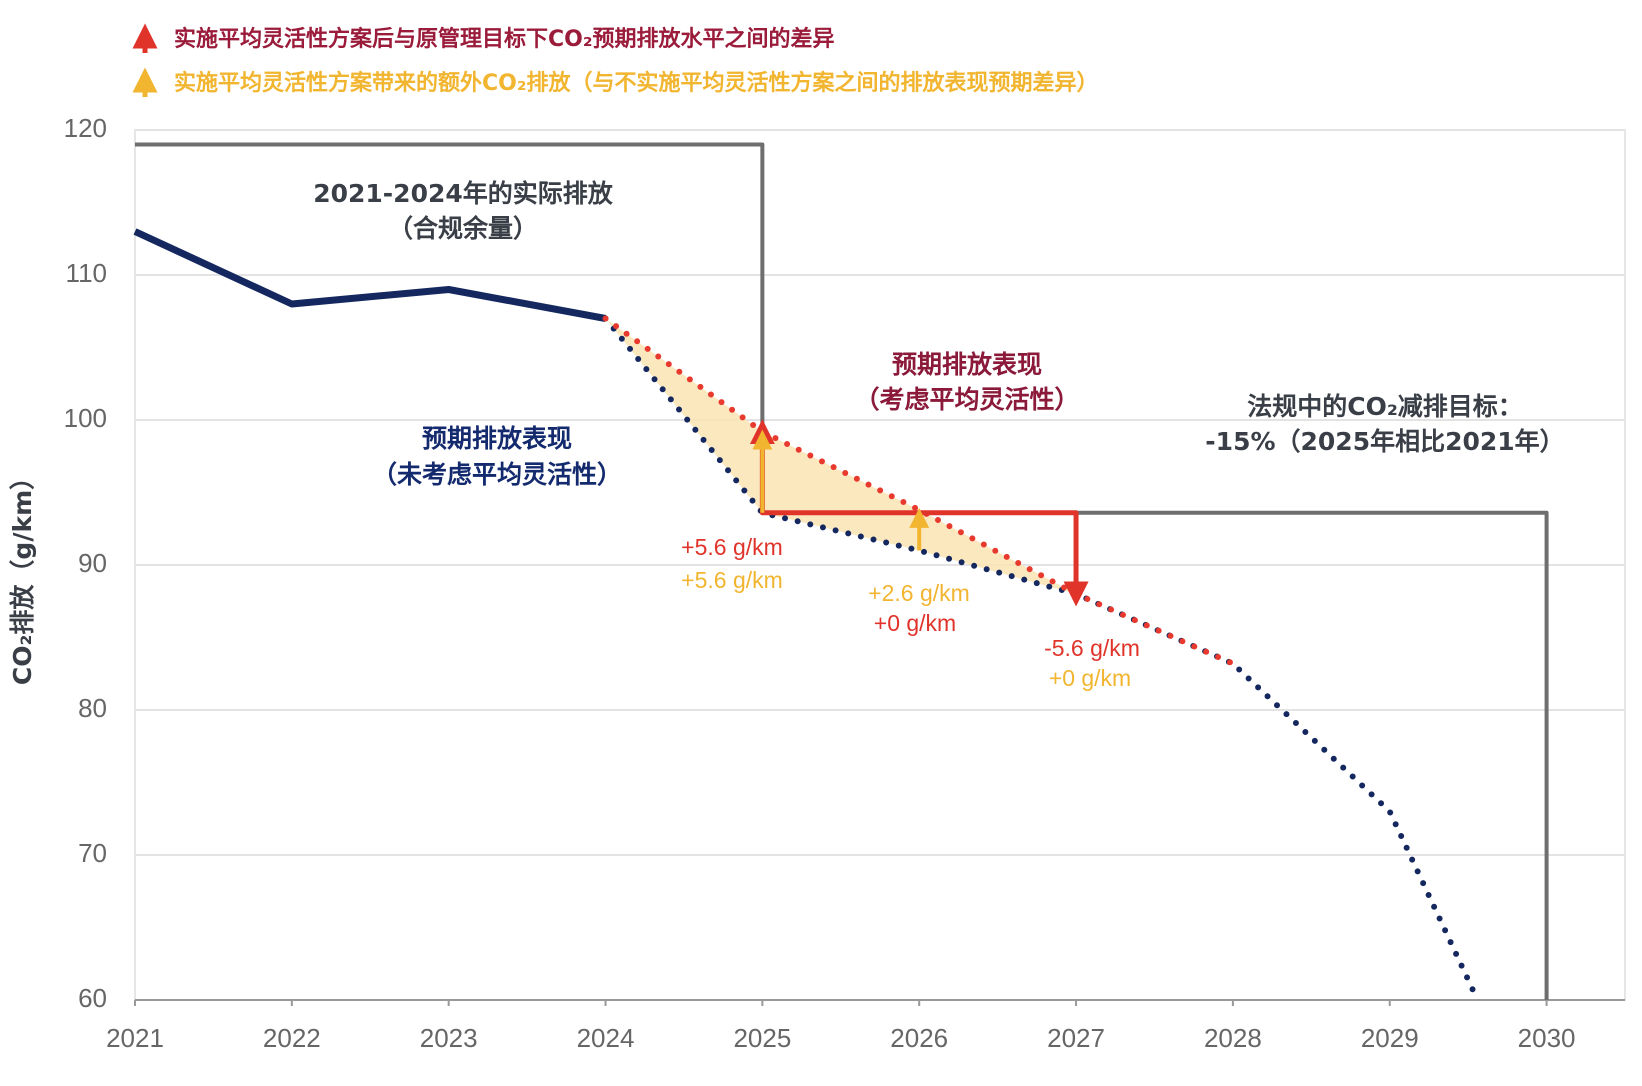 This screenshot has width=1642, height=1086. I want to click on x-tick-label: 2027, so click(1076, 1038).